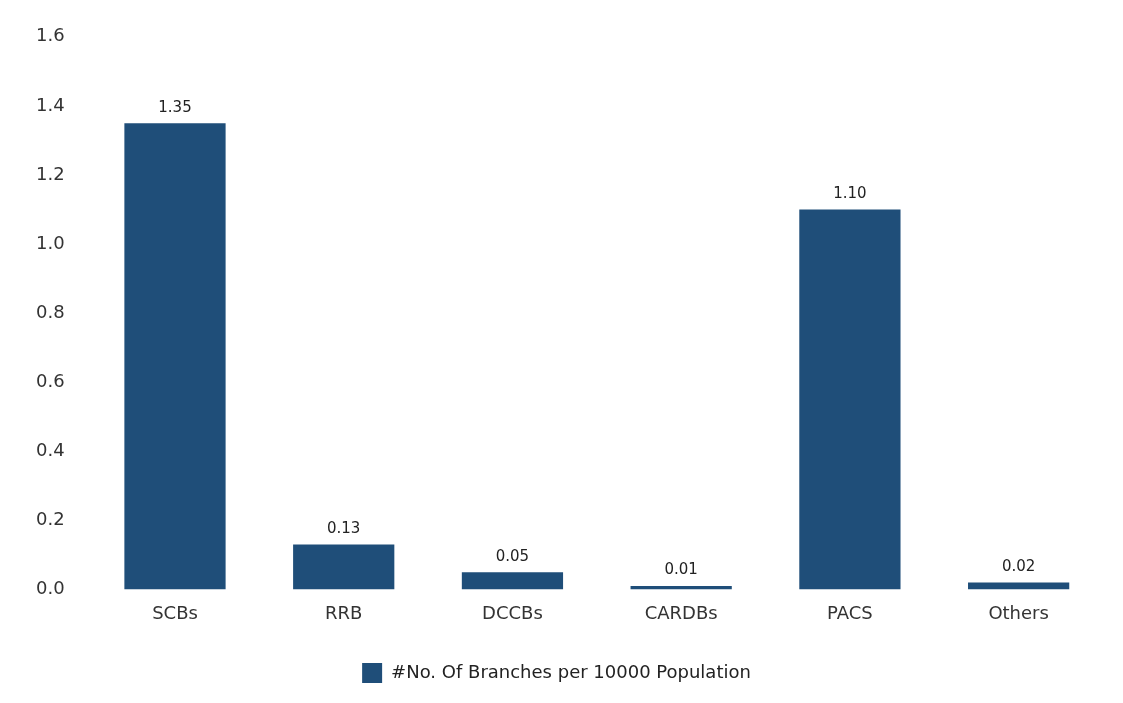 This screenshot has width=1123, height=703. What do you see at coordinates (50, 173) in the screenshot?
I see `y-tick-label: 1.2` at bounding box center [50, 173].